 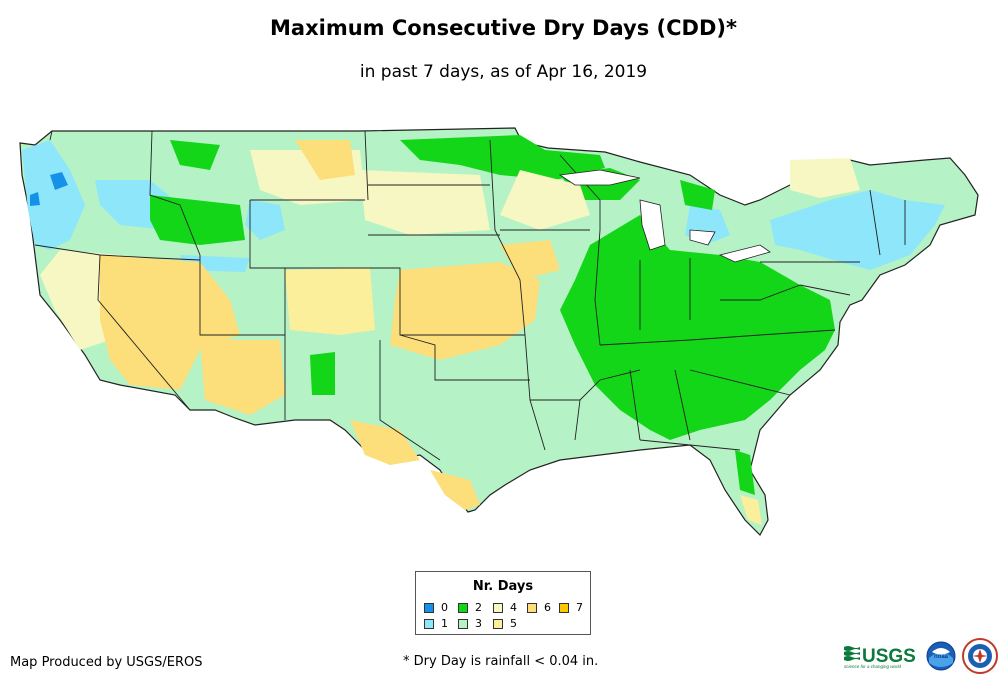 What do you see at coordinates (478, 623) in the screenshot?
I see `legend-label-3: 3` at bounding box center [478, 623].